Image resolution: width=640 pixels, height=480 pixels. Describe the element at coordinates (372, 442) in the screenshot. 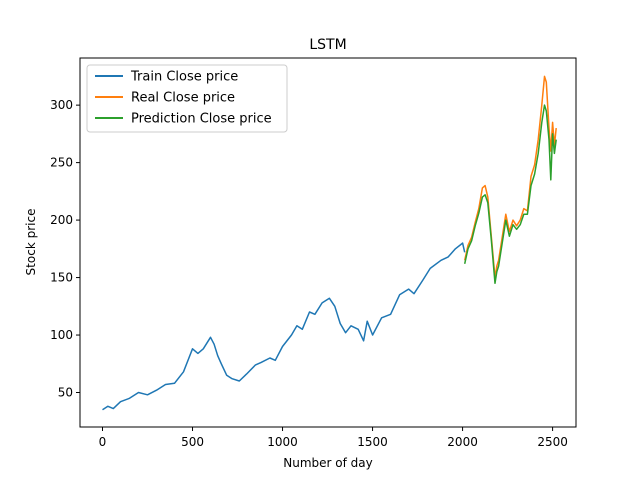

I see `x-tick-label: 1500` at that location.